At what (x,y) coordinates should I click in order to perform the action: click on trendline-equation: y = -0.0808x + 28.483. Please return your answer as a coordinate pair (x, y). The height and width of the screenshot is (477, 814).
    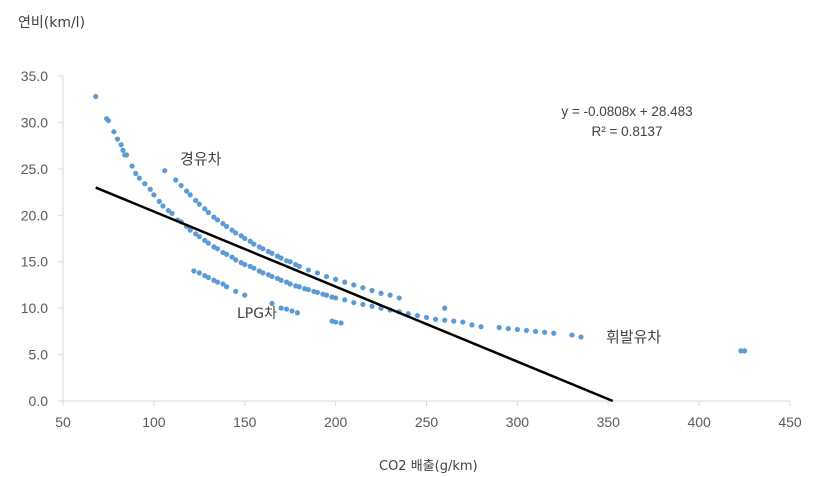
    Looking at the image, I should click on (627, 111).